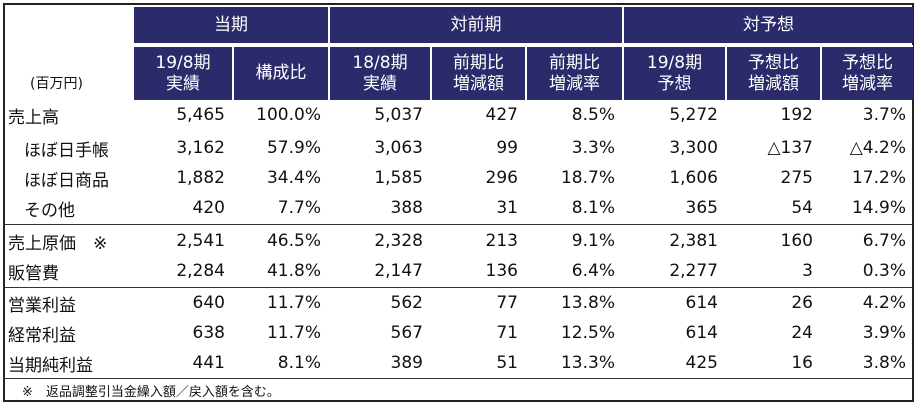  I want to click on value-cell: 41.8%, so click(293, 271).